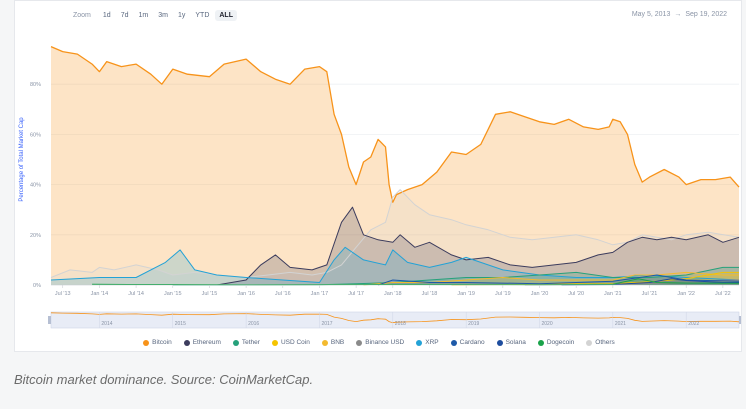  Describe the element at coordinates (515, 342) in the screenshot. I see `legend-label: Solana` at that location.